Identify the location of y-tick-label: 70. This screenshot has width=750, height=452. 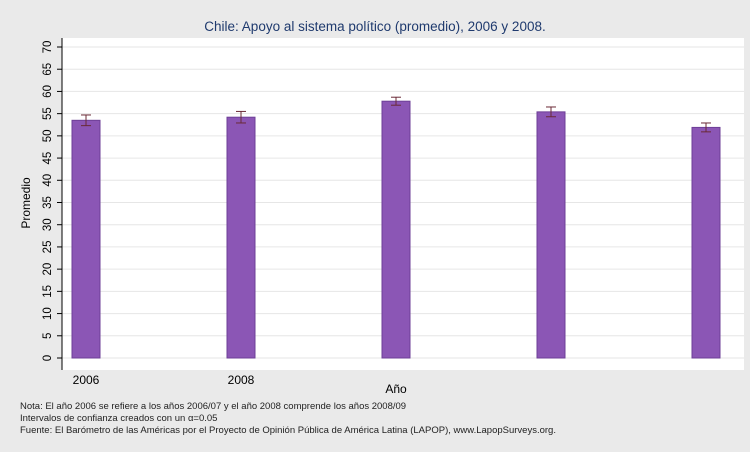
(48, 47).